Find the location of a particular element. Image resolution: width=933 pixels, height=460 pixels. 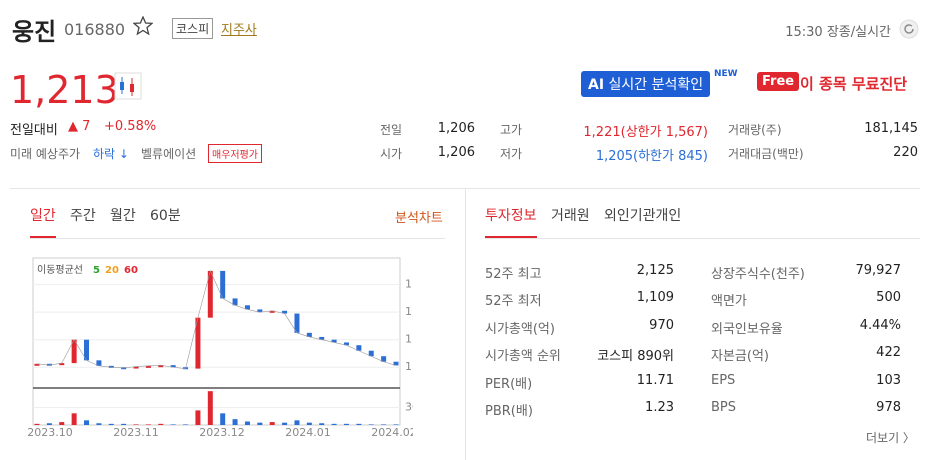

price-line is located at coordinates (216, 319).